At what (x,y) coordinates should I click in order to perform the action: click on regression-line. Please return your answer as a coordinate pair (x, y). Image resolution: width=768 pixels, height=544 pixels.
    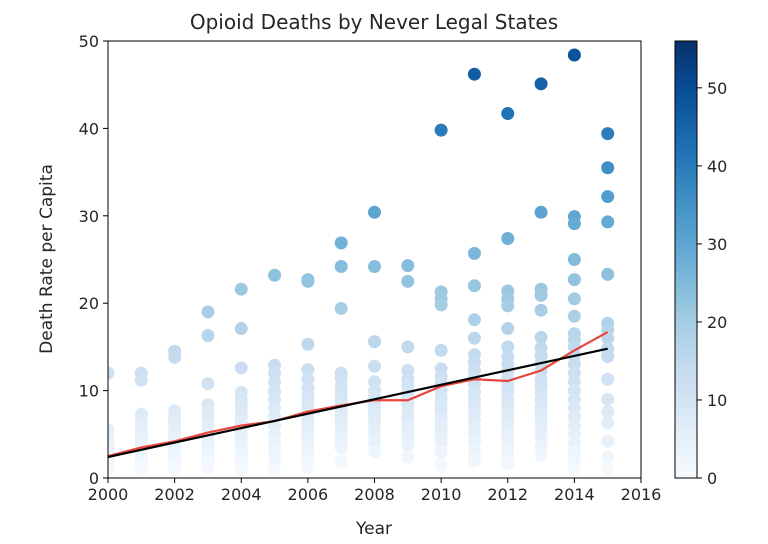
    Looking at the image, I should click on (358, 403).